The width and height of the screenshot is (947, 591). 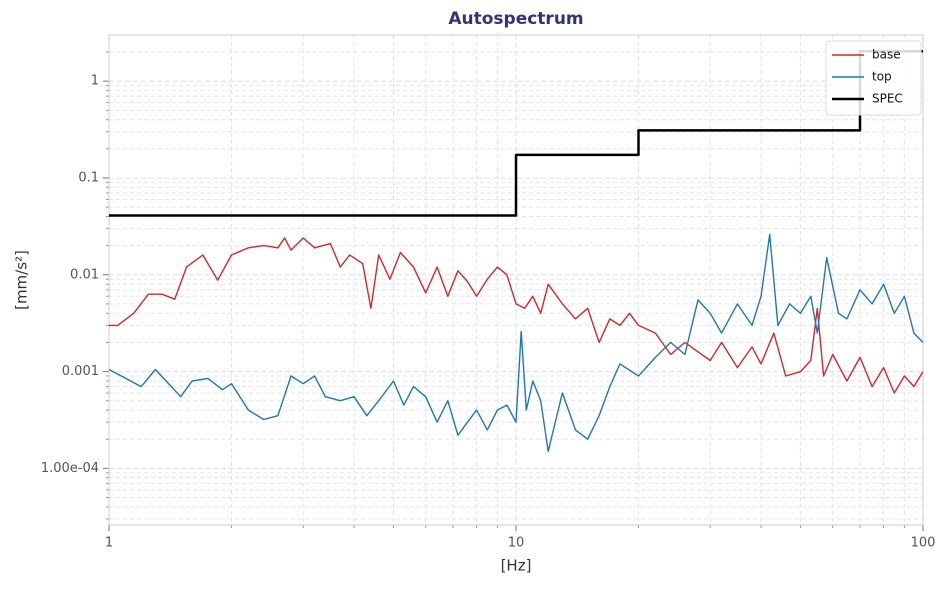 What do you see at coordinates (80, 371) in the screenshot?
I see `y-tick-label: 0.001` at bounding box center [80, 371].